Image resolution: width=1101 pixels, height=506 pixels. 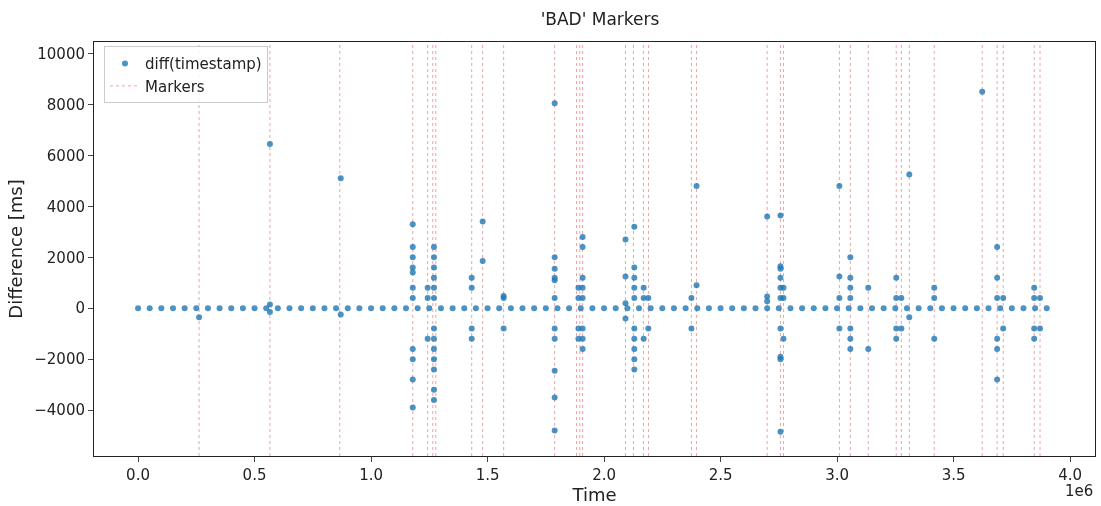 I want to click on legend-label: diff(timestamp), so click(x=203, y=64).